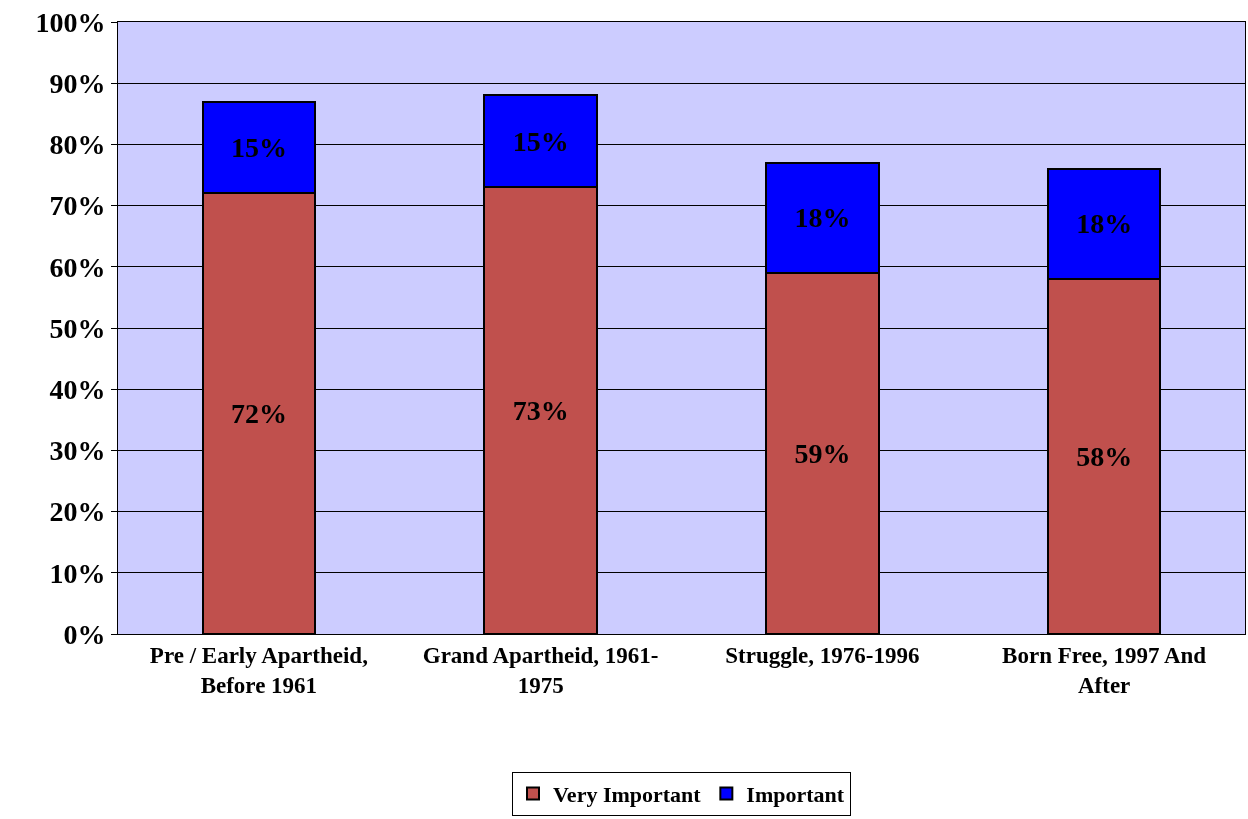 Image resolution: width=1248 pixels, height=819 pixels. Describe the element at coordinates (795, 795) in the screenshot. I see `legend-label: Important` at that location.